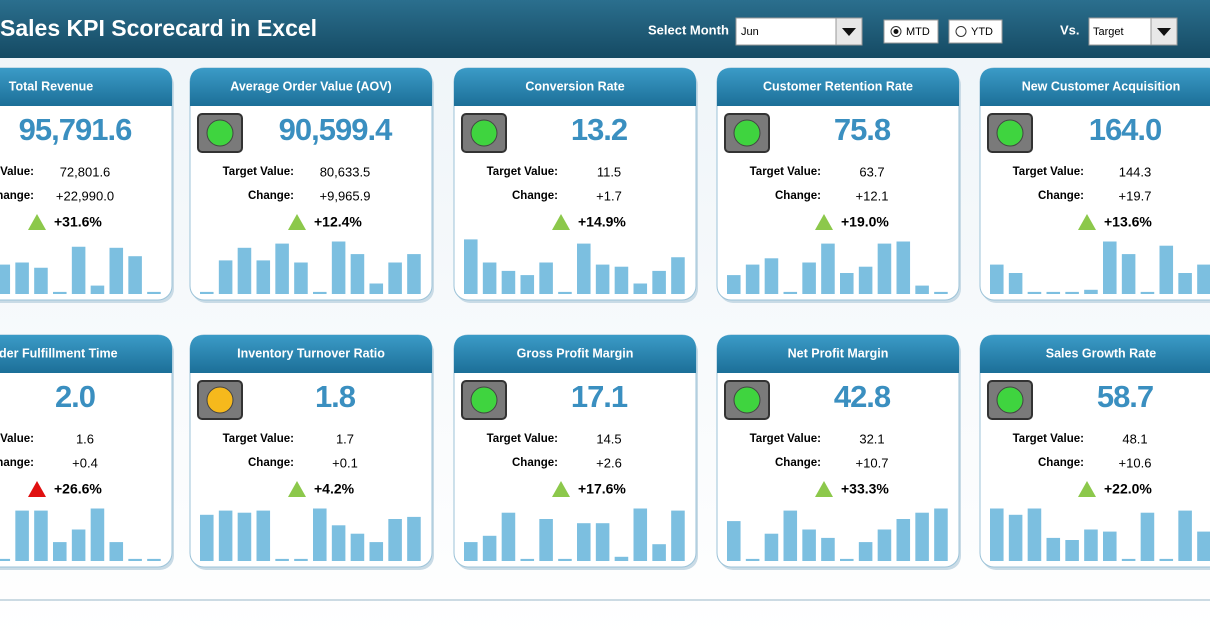 This screenshot has width=1210, height=642. I want to click on change-value: +10.6, so click(1135, 462).